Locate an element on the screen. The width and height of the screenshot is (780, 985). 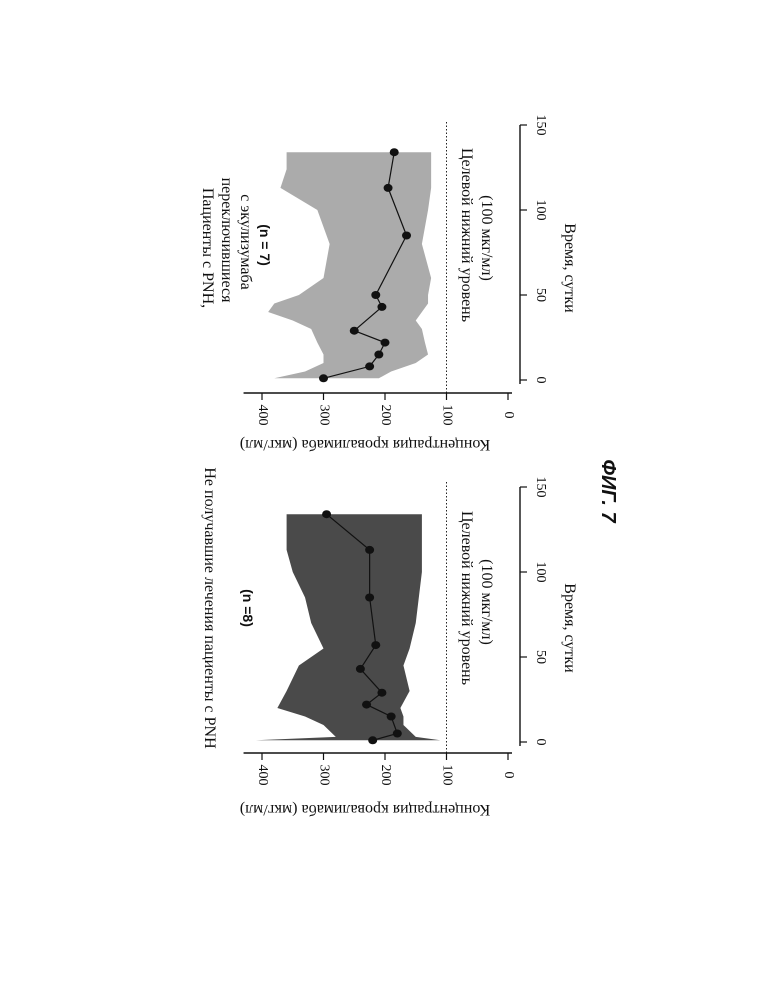
chart-title-line2: переключившиеся is located at coordinates (226, 241).